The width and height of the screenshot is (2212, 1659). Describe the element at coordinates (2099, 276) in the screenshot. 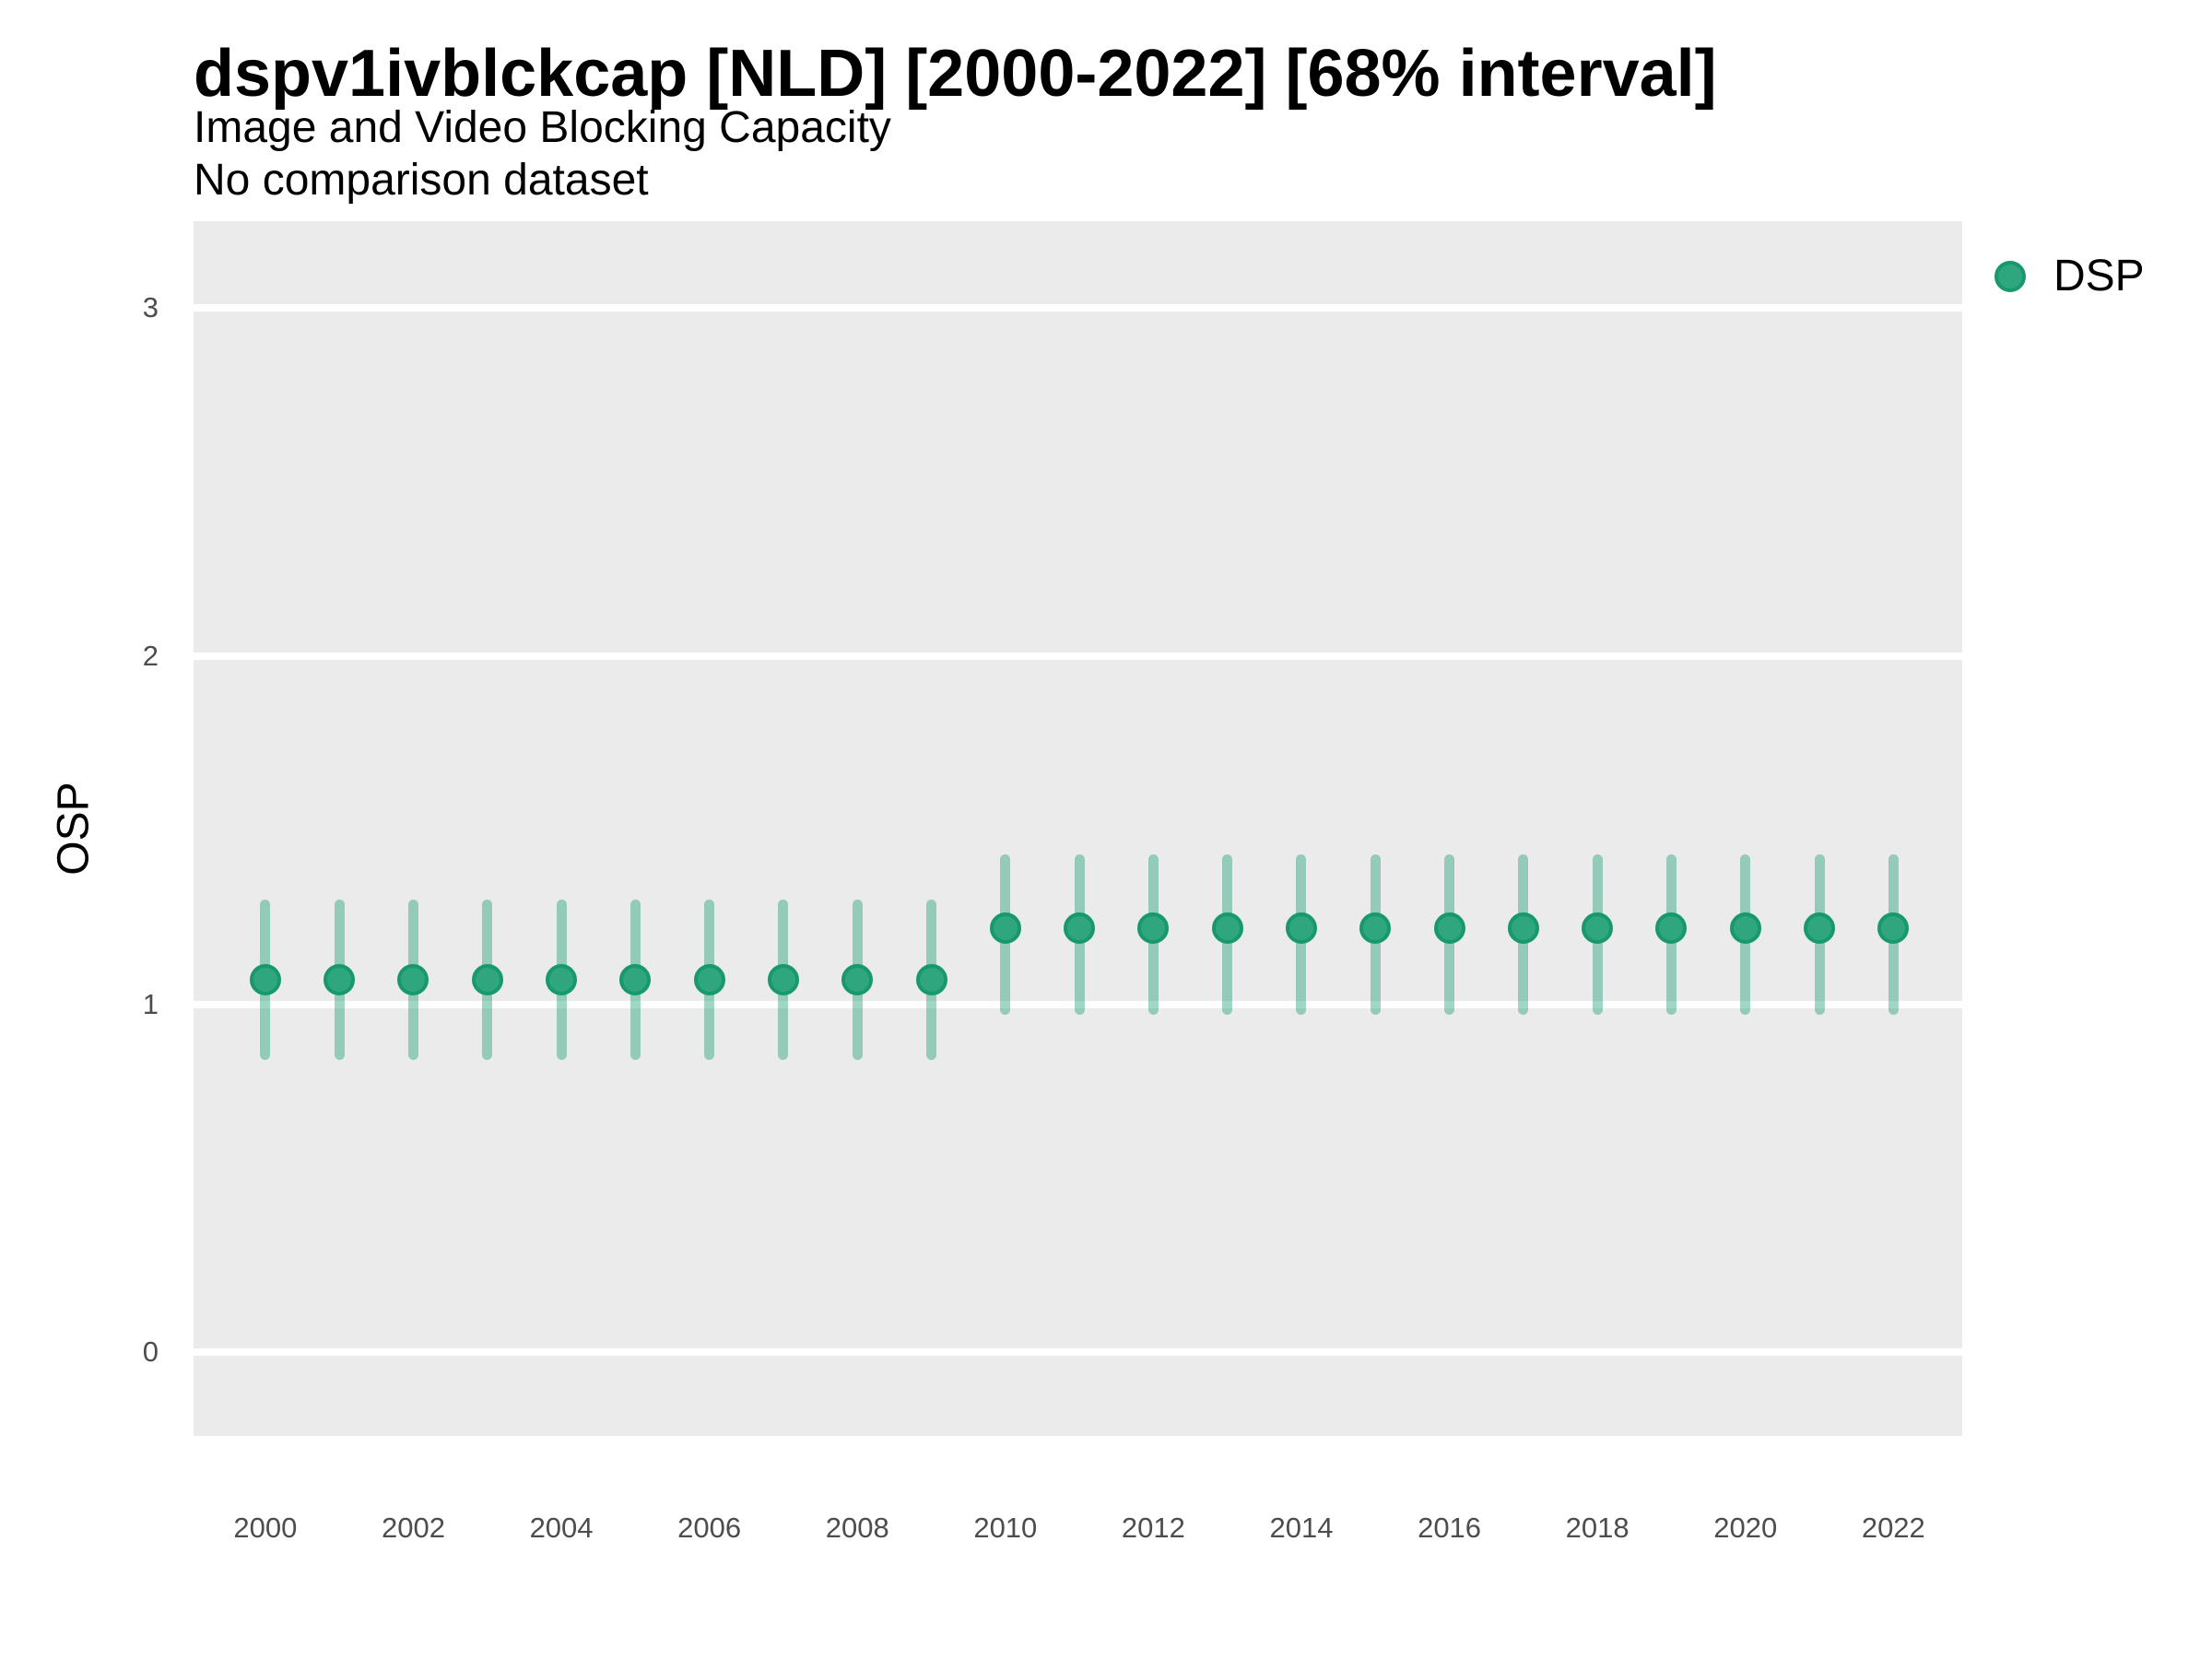

I see `legend-label: DSP` at that location.